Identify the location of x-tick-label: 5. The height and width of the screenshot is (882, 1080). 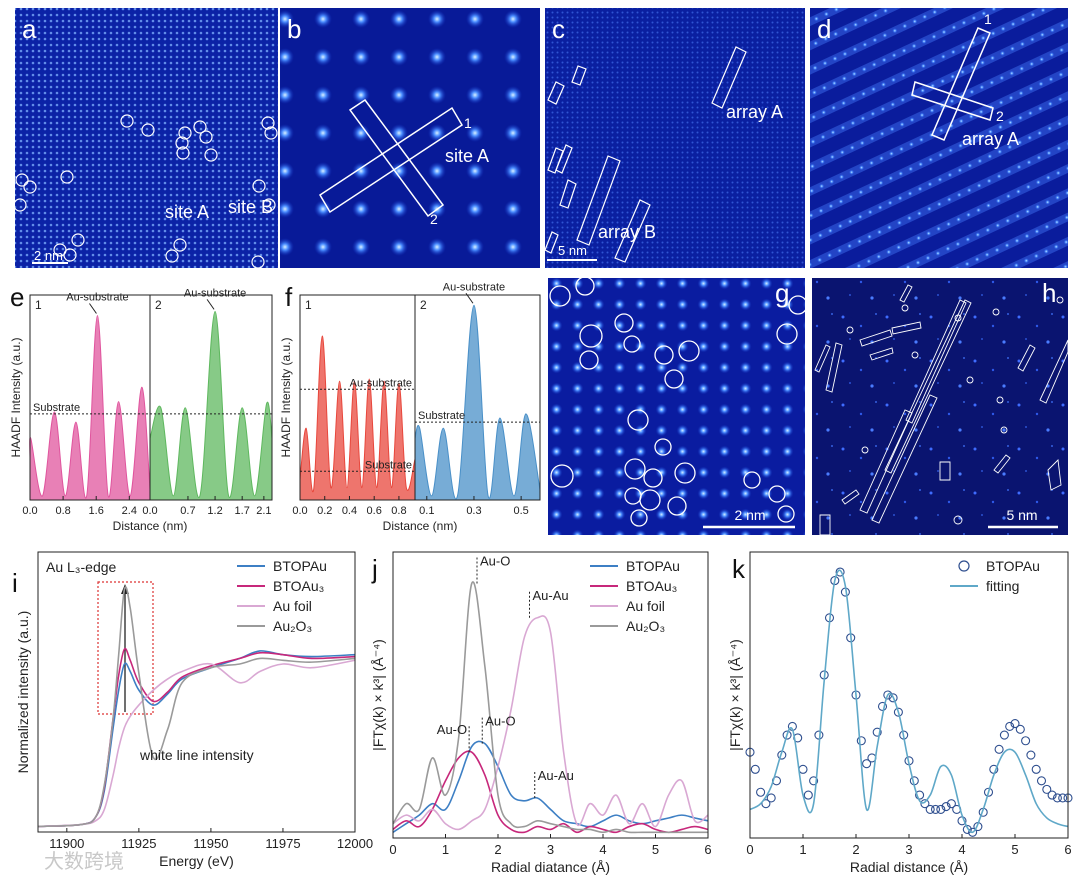
(655, 849).